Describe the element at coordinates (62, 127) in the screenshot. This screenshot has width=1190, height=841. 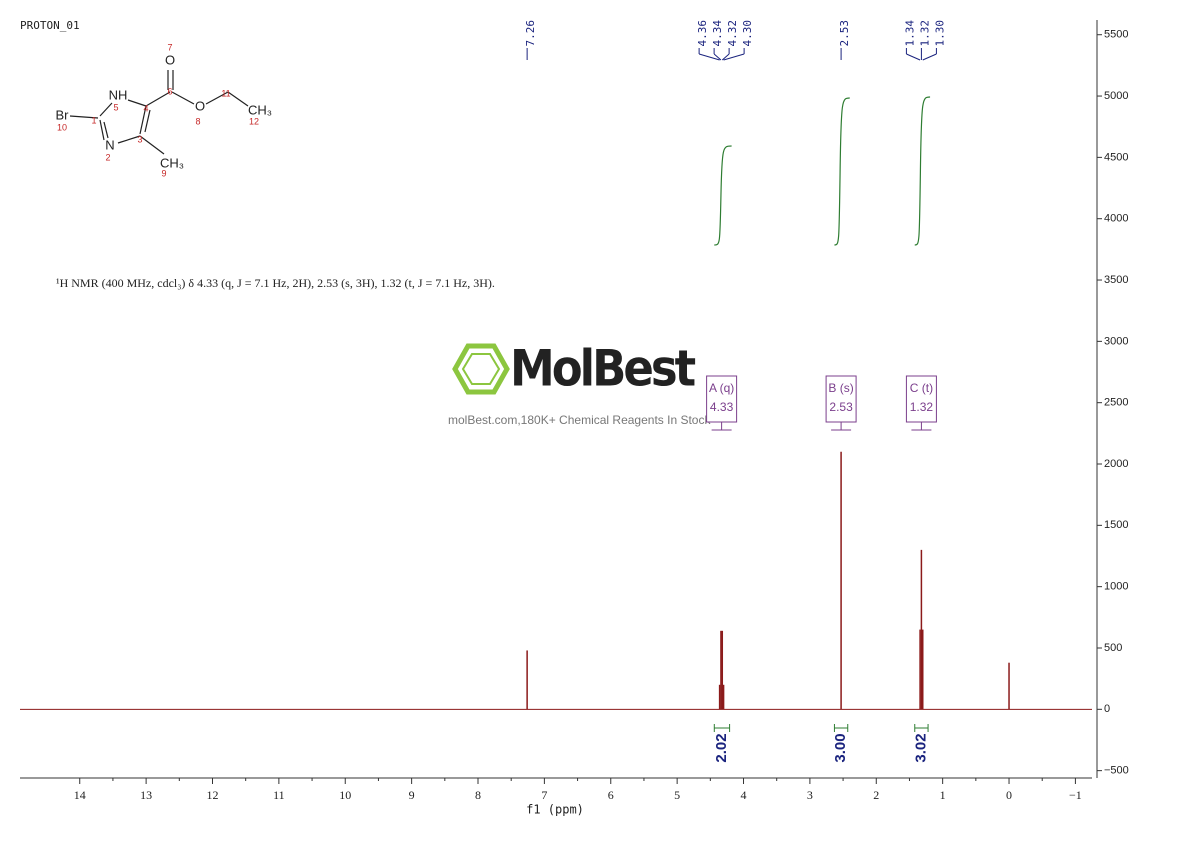
I see `atom-number: 10` at that location.